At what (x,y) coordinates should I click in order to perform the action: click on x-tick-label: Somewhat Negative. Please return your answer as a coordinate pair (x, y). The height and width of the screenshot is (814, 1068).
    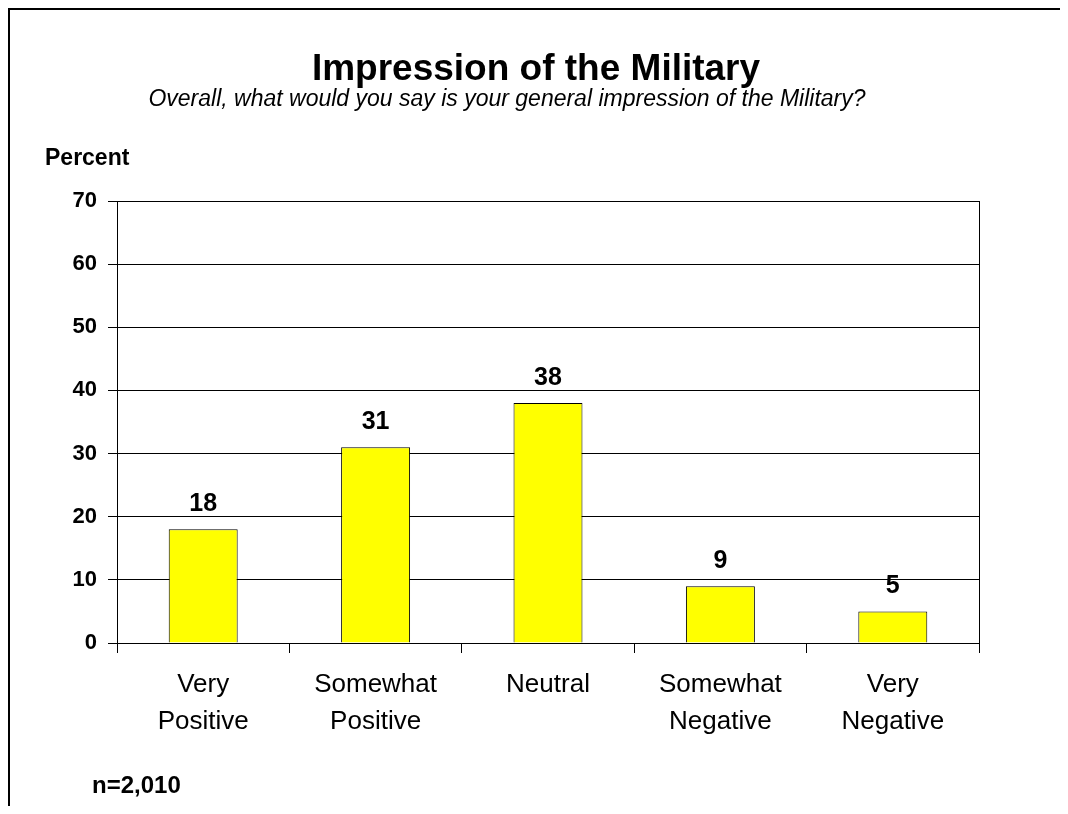
    Looking at the image, I should click on (720, 701).